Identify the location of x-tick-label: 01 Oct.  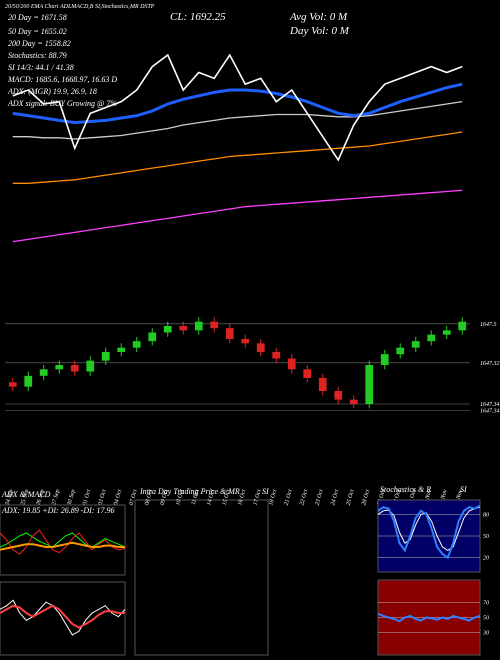
(87, 497).